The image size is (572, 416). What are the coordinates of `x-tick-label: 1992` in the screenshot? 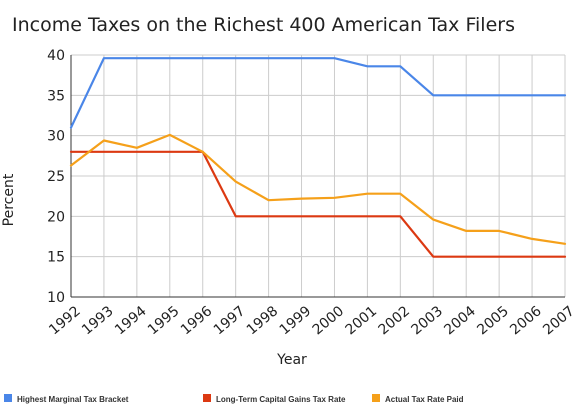 It's located at (65, 320).